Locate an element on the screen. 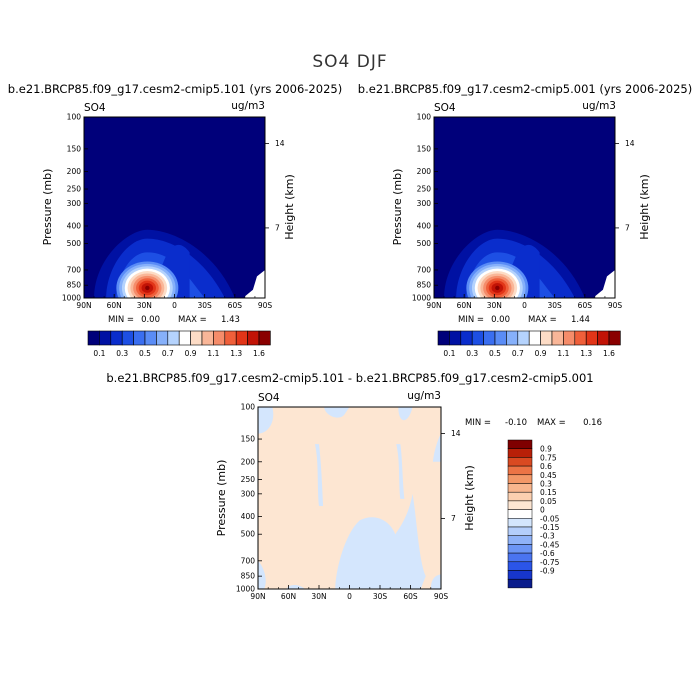 The height and width of the screenshot is (700, 700). panel-b-ylabel-right: Height (km) is located at coordinates (644, 207).